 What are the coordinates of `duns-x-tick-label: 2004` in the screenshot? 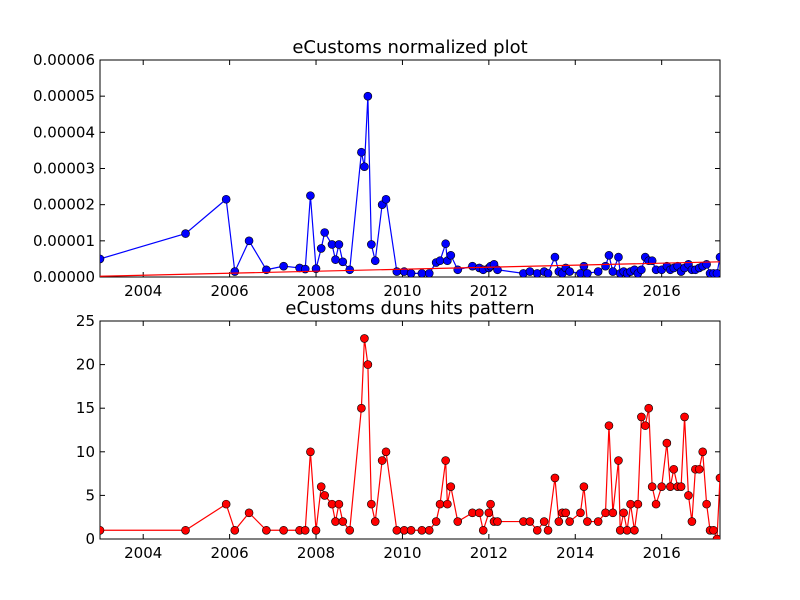 It's located at (143, 553).